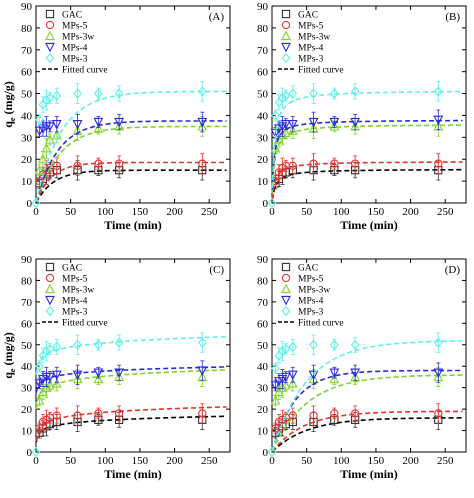 This screenshot has height=498, width=474. Describe the element at coordinates (27, 389) in the screenshot. I see `y-tick-label: 30` at that location.